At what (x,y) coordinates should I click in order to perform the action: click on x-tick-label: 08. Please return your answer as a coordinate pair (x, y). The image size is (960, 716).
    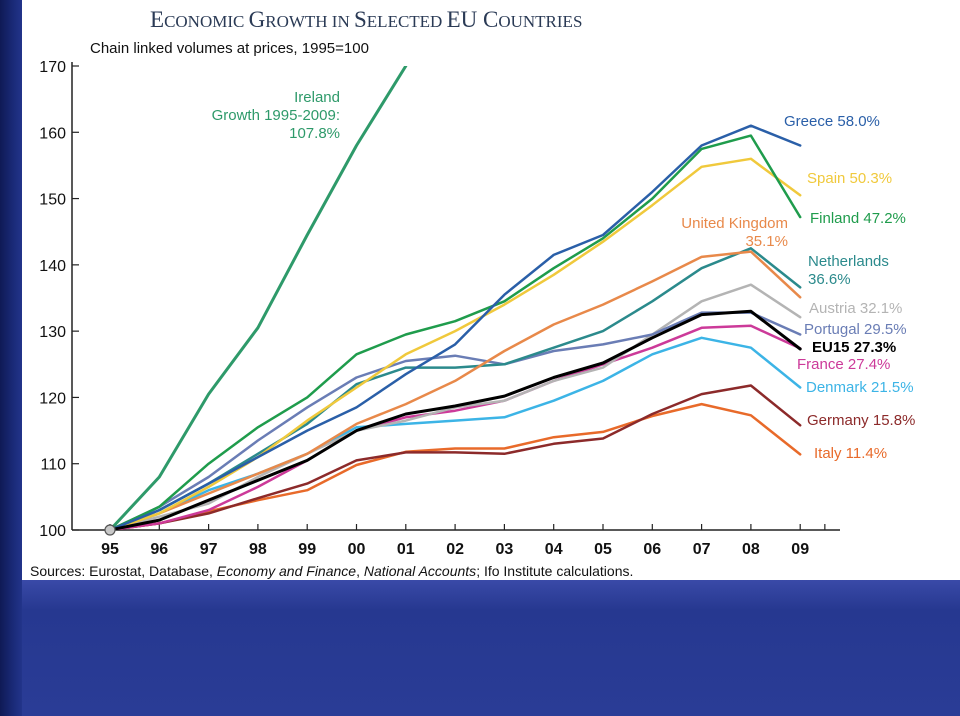
    Looking at the image, I should click on (751, 549).